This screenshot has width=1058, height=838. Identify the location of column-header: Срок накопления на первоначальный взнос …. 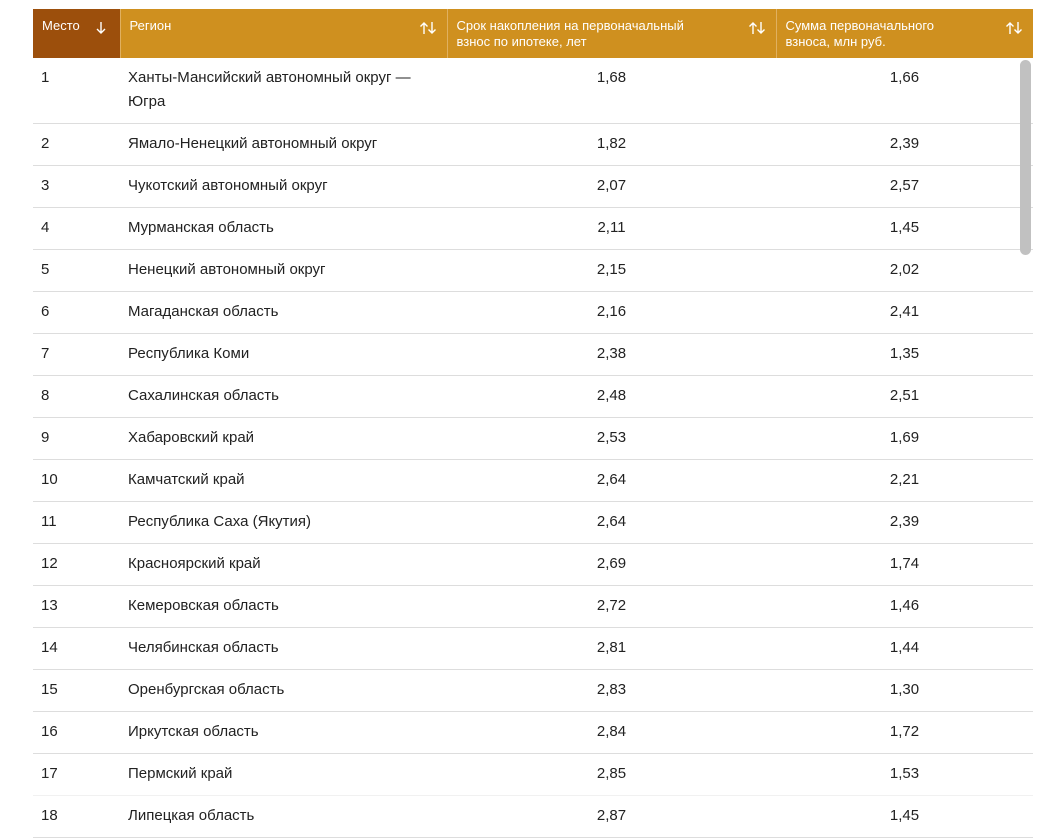
(611, 33).